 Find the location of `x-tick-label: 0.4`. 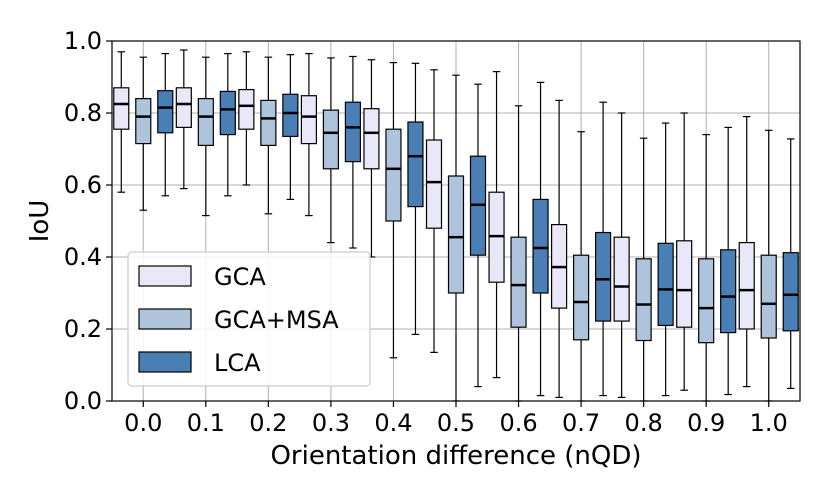

x-tick-label: 0.4 is located at coordinates (393, 423).